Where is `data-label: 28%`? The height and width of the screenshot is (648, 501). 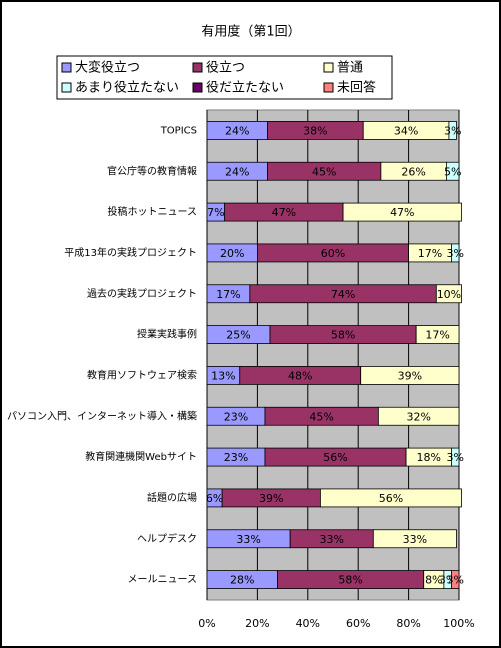 data-label: 28% is located at coordinates (242, 580).